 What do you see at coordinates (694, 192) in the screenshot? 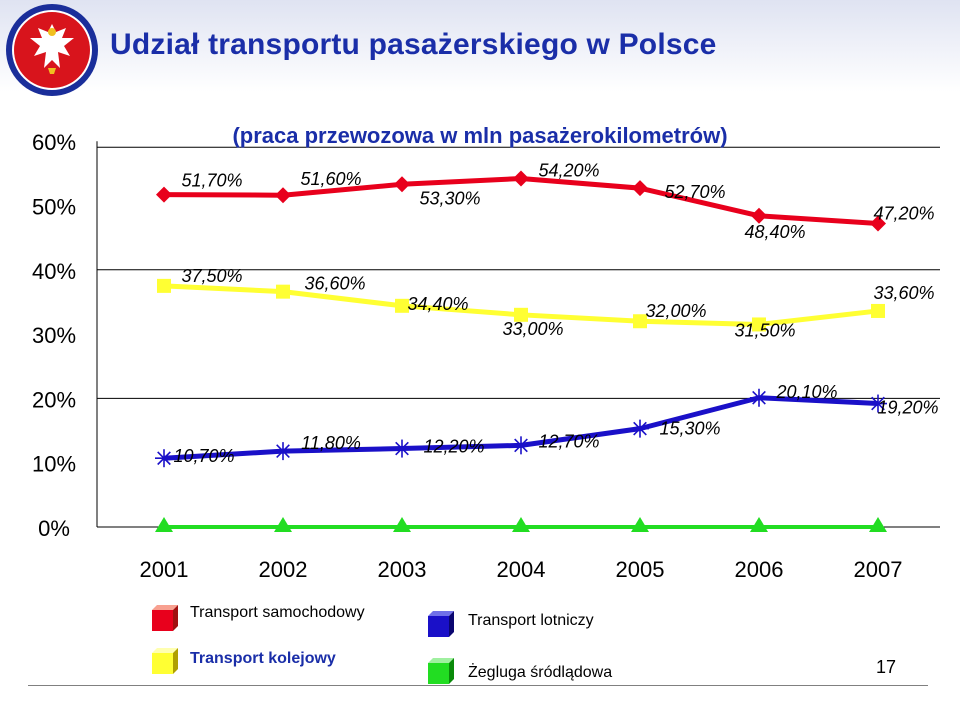
I see `data-label-road: 52,70%` at bounding box center [694, 192].